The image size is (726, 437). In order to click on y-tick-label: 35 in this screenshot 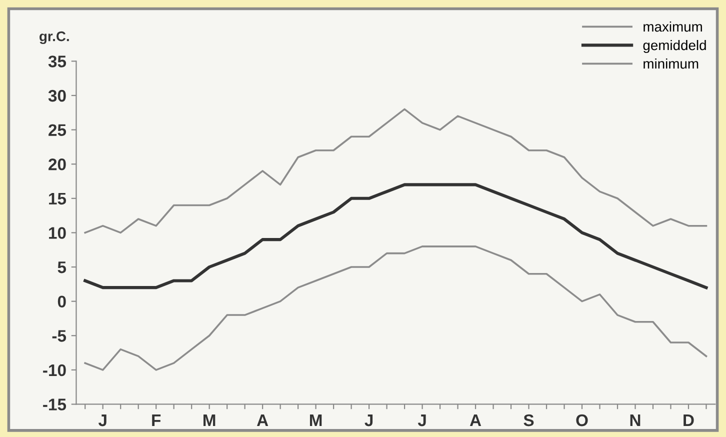, I will do `click(57, 62)`.